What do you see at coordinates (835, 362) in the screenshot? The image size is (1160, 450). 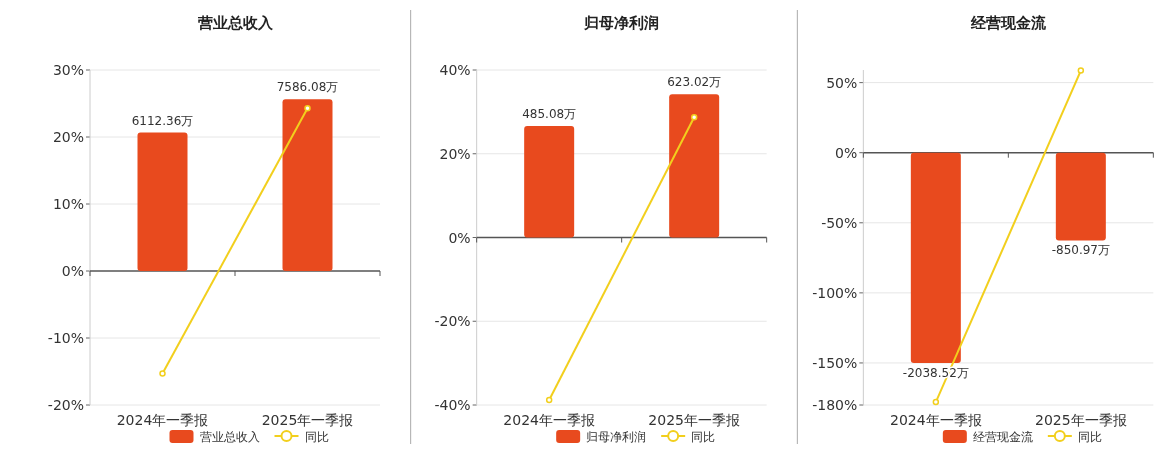 I see `y-tick-label: -150%` at bounding box center [835, 362].